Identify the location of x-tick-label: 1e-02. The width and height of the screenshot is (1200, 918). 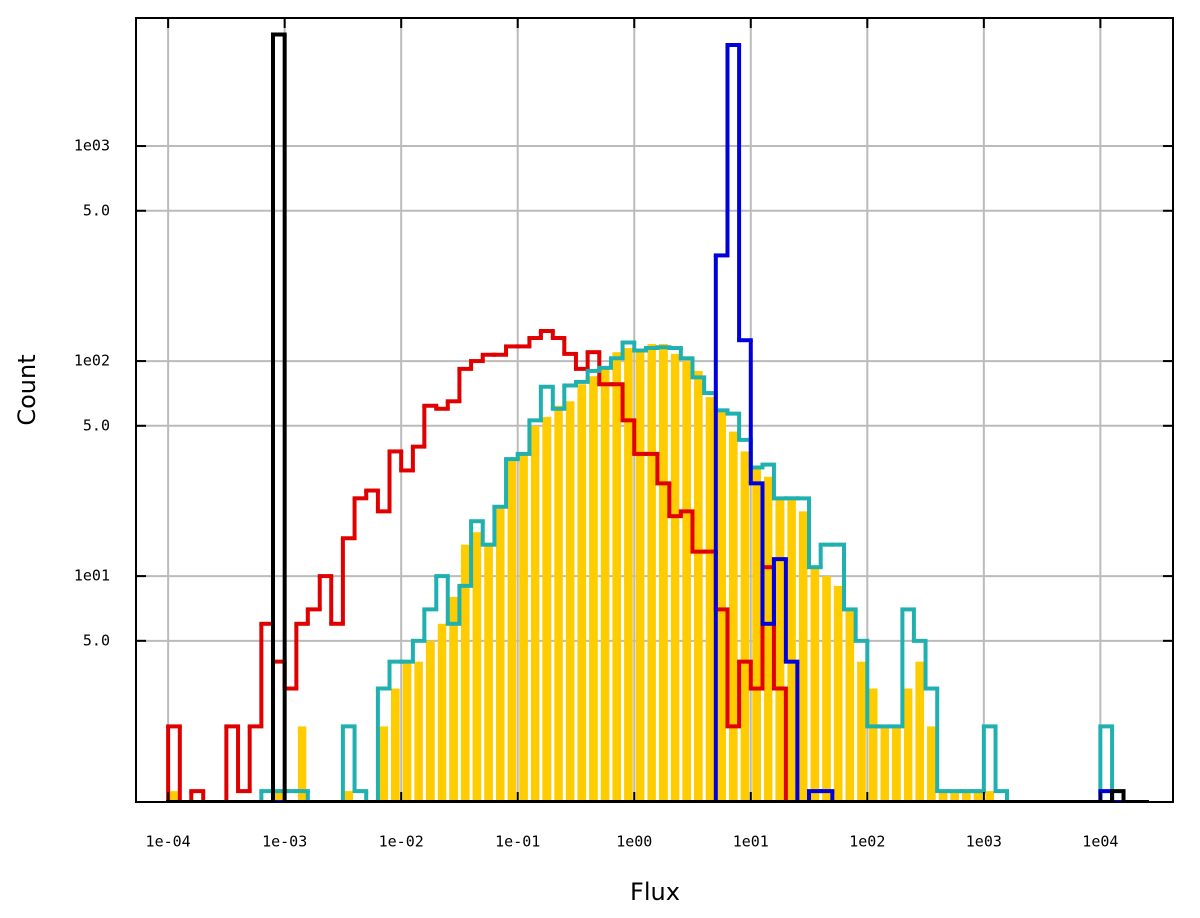
(401, 842).